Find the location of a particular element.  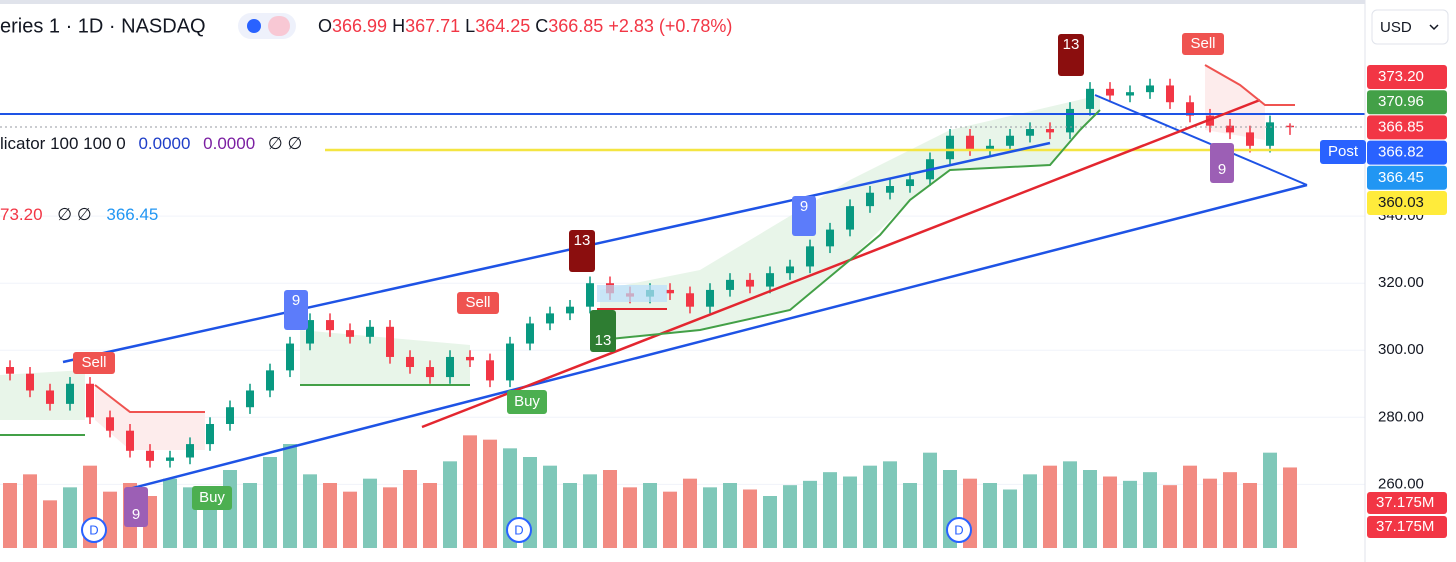

indicator-legend: 73.20 ∅ ∅ 366.45 is located at coordinates (79, 214).